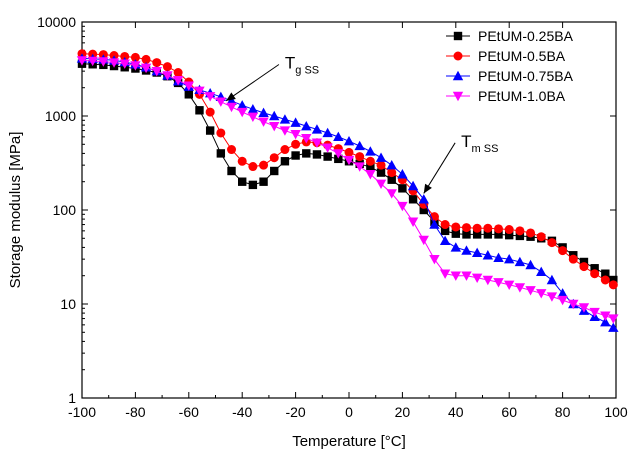  Describe the element at coordinates (510, 36) in the screenshot. I see `legend-entry: PEtUM-0.25BA` at that location.